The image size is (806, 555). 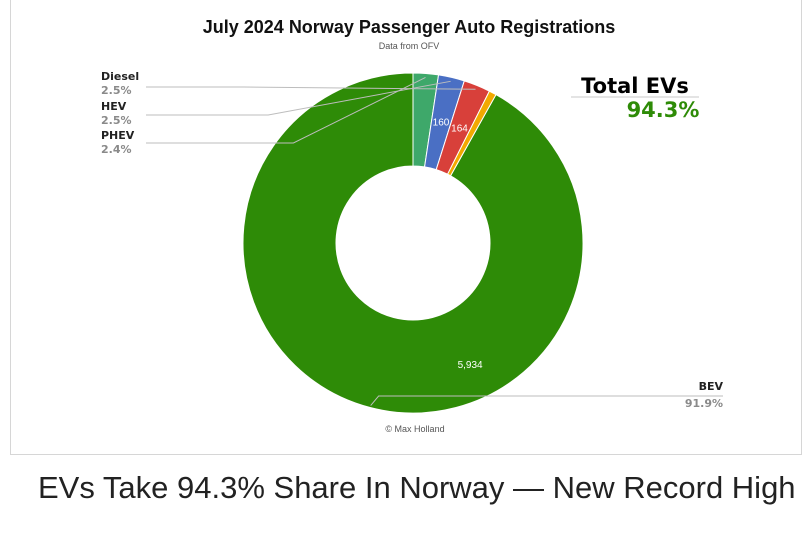 I want to click on legend-label-phev: PHEV, so click(x=118, y=135).